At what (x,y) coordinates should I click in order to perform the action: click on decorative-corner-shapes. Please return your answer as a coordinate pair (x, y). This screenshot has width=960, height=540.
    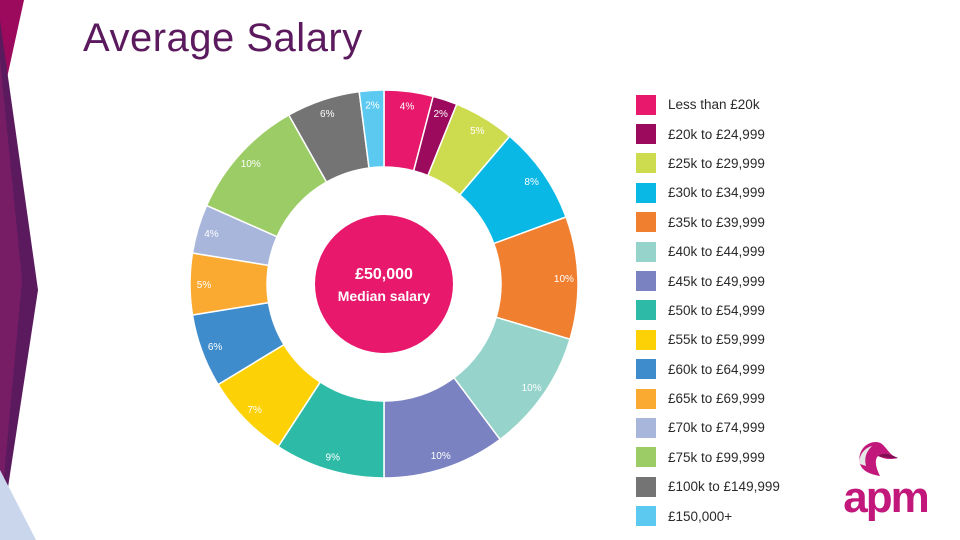
    Looking at the image, I should click on (19, 270).